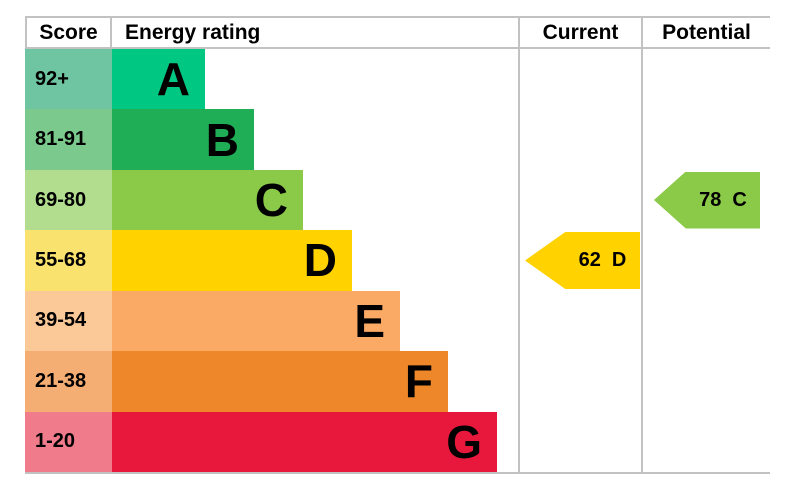 The width and height of the screenshot is (806, 504). I want to click on column-header-potential: Potential, so click(705, 32).